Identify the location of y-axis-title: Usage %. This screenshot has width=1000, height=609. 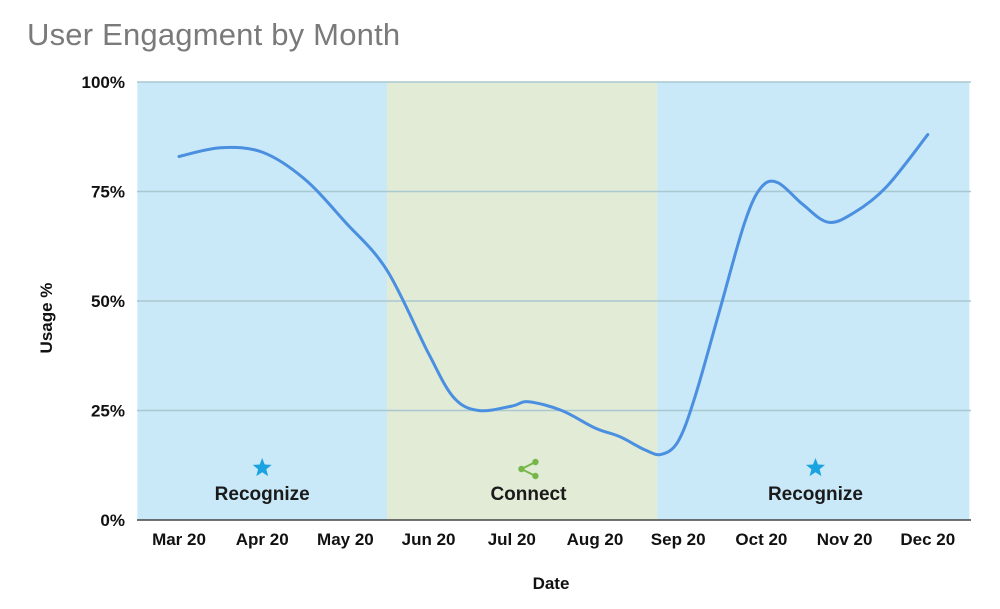
(46, 318).